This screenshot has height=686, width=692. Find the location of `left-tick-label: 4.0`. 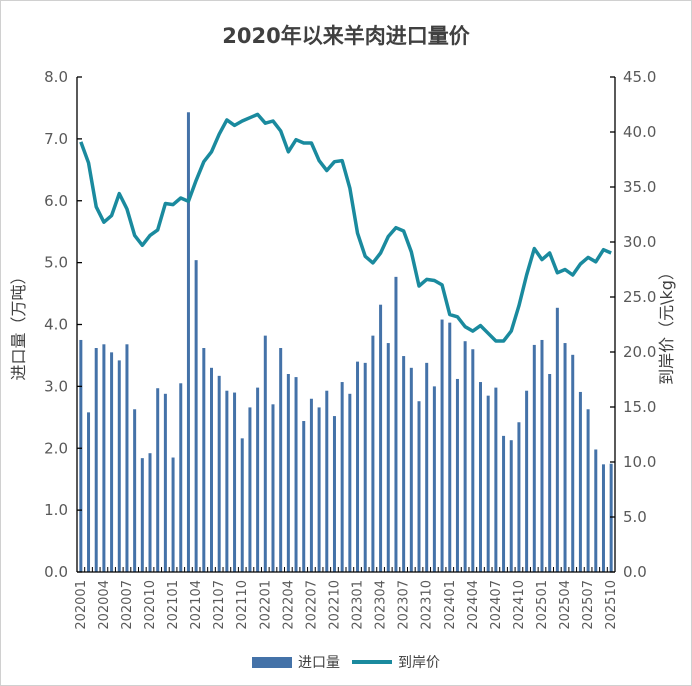

left-tick-label: 4.0 is located at coordinates (56, 325).